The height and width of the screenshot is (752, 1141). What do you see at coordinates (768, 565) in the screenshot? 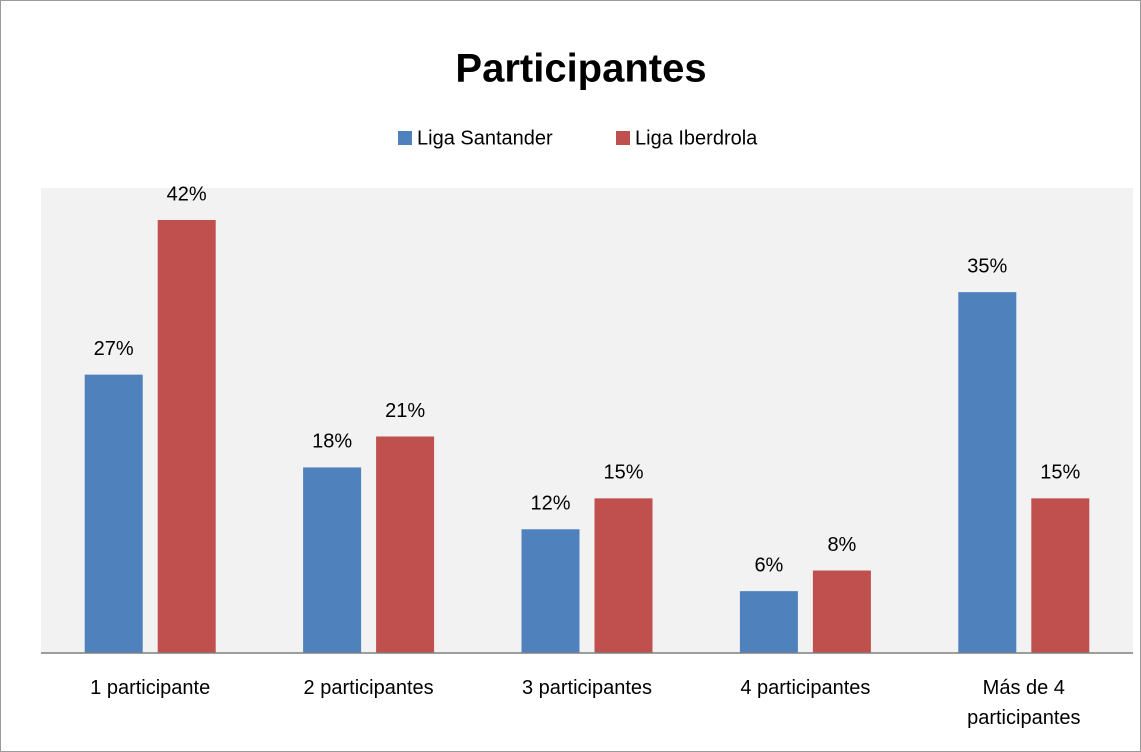
I see `data-label: 6%` at bounding box center [768, 565].